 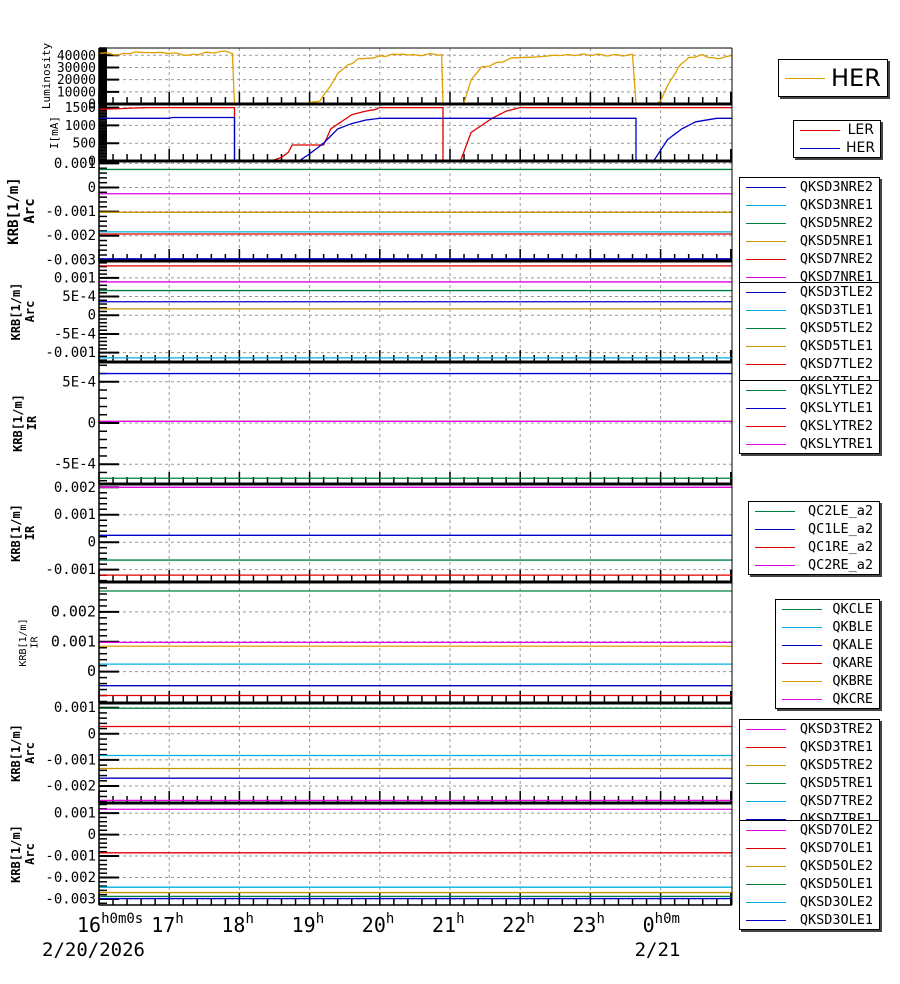 I want to click on y-tick-label: 10000, so click(x=76, y=92).